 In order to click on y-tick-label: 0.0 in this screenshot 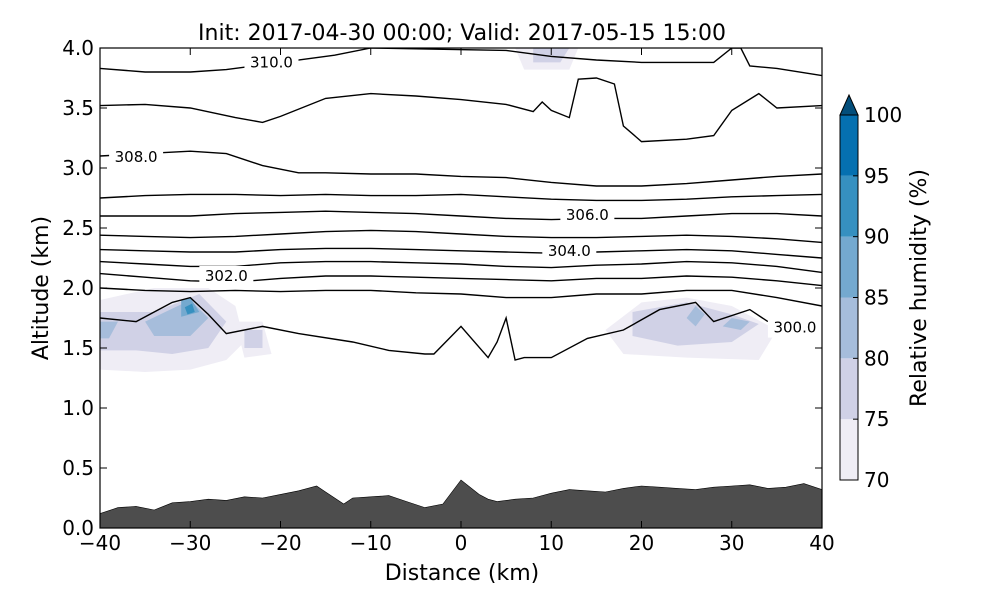, I will do `click(78, 528)`.